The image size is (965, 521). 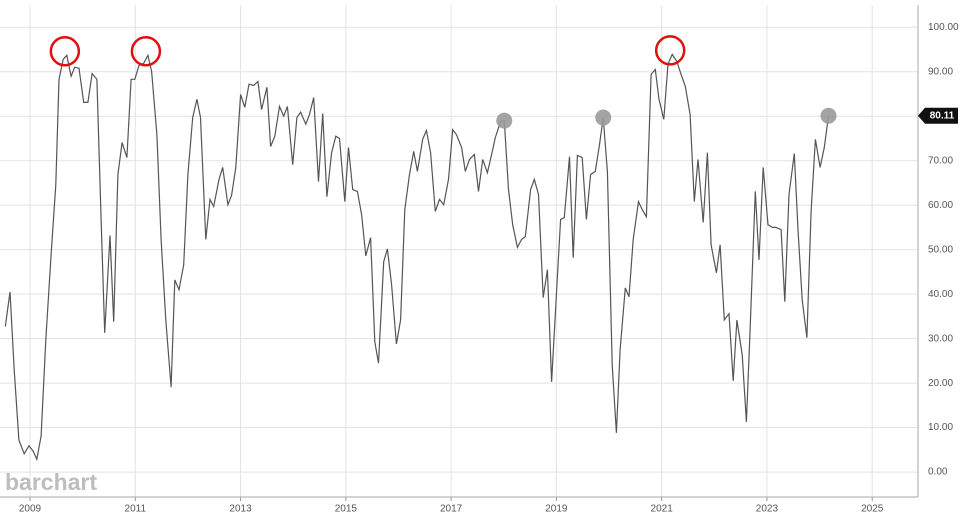 What do you see at coordinates (346, 509) in the screenshot?
I see `x-tick-label: 2015` at bounding box center [346, 509].